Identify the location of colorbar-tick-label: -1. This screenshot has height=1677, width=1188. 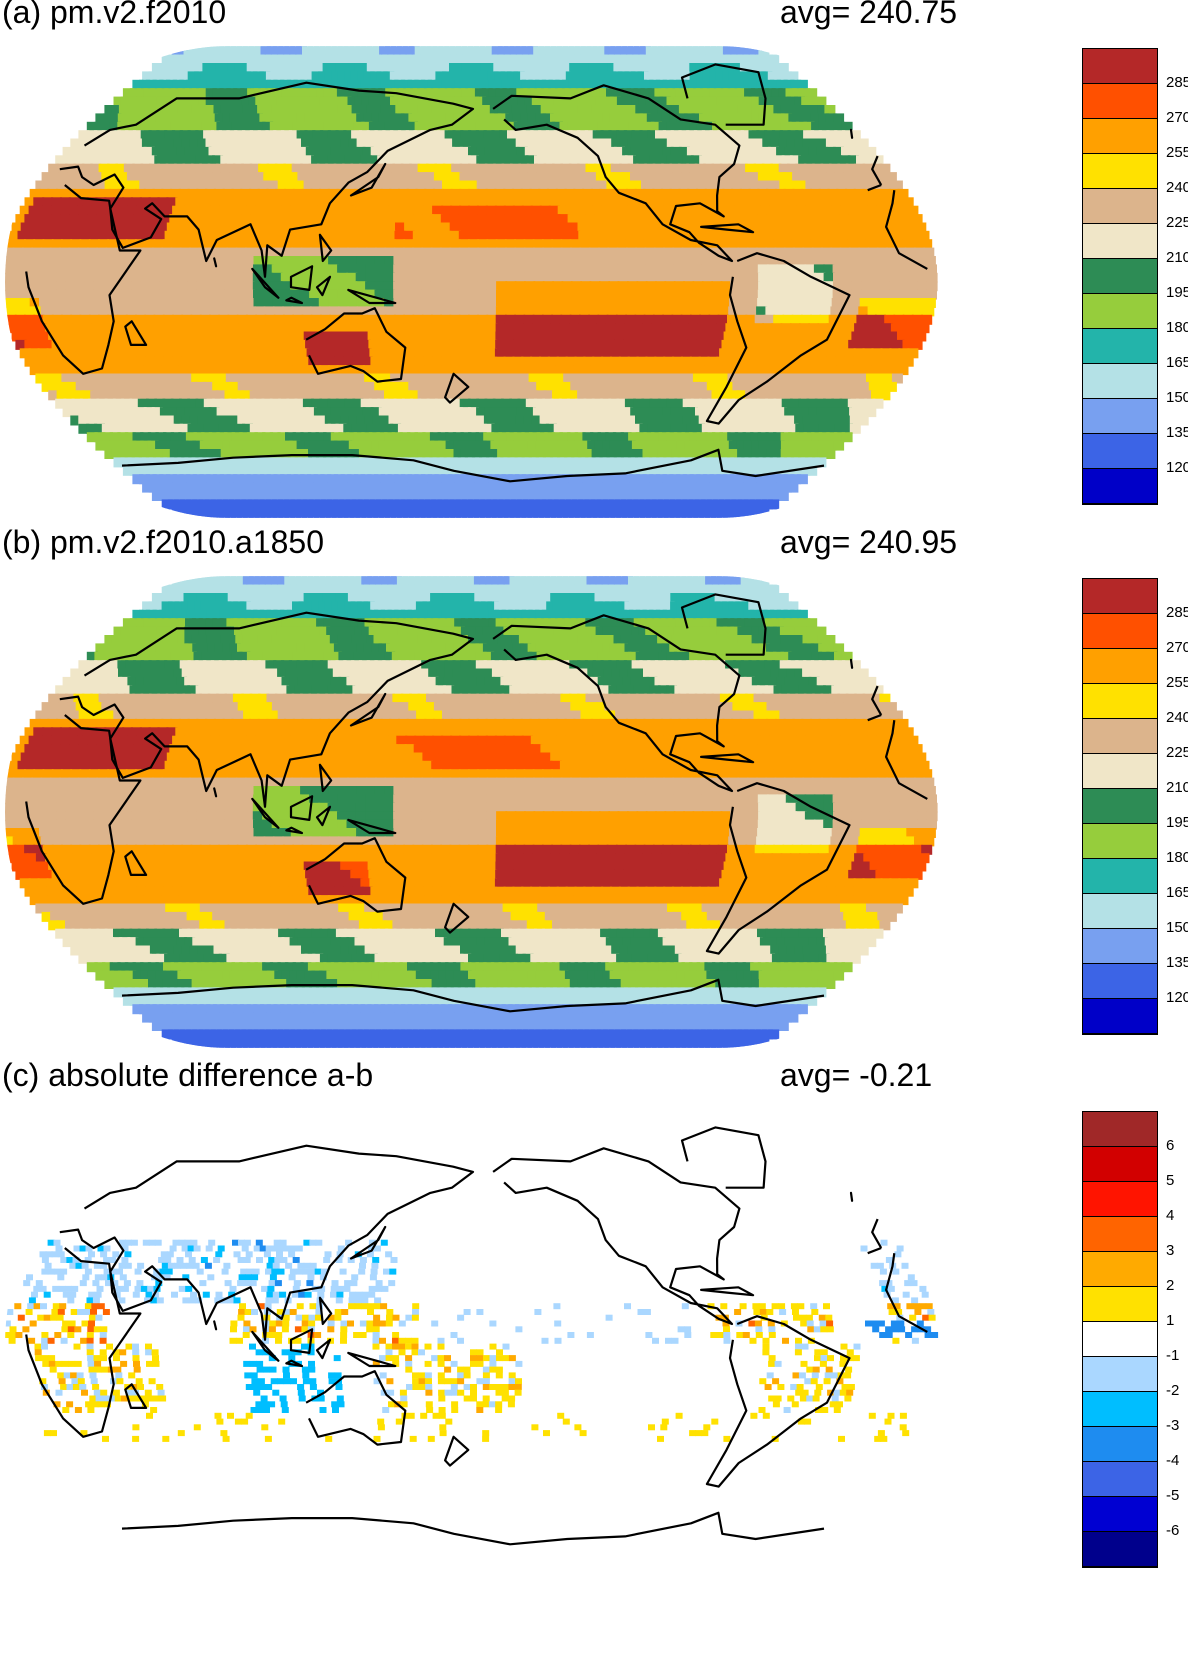
(1173, 1355).